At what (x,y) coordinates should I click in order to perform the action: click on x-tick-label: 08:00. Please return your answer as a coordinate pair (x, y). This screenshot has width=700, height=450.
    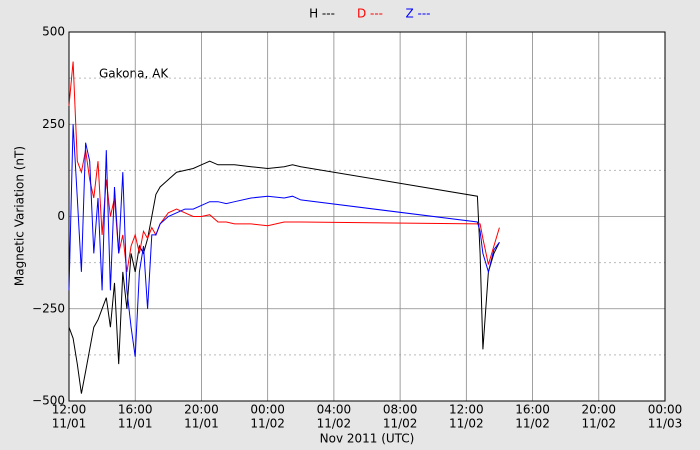
    Looking at the image, I should click on (400, 410).